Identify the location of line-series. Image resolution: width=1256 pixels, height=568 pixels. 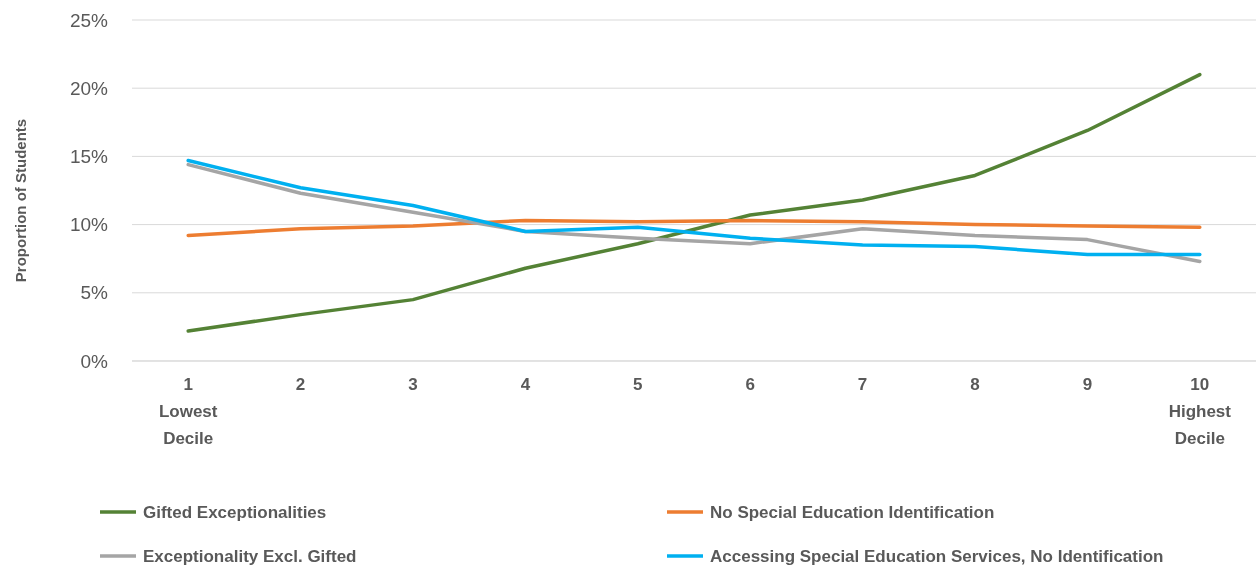
(694, 228).